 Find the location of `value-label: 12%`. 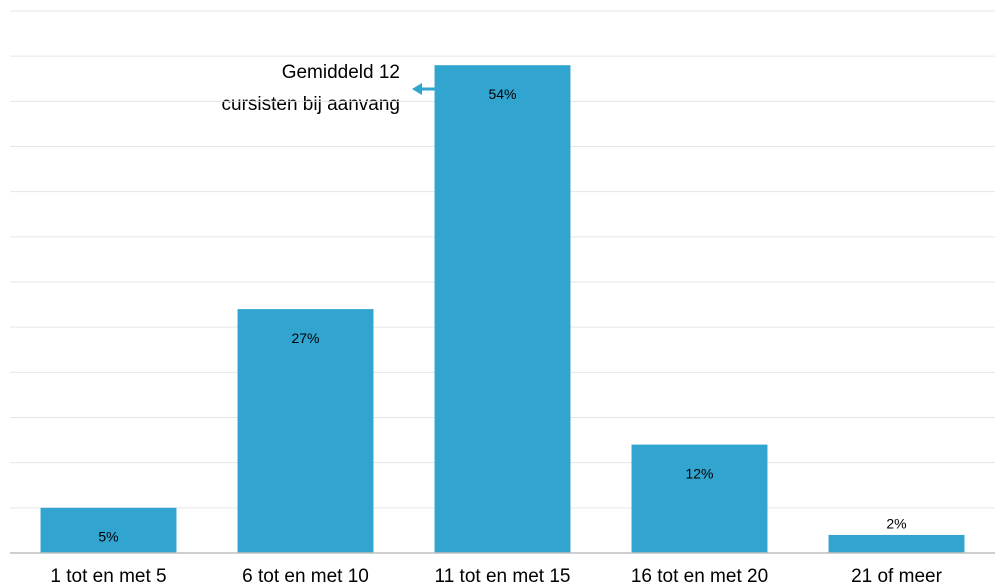

value-label: 12% is located at coordinates (699, 473).